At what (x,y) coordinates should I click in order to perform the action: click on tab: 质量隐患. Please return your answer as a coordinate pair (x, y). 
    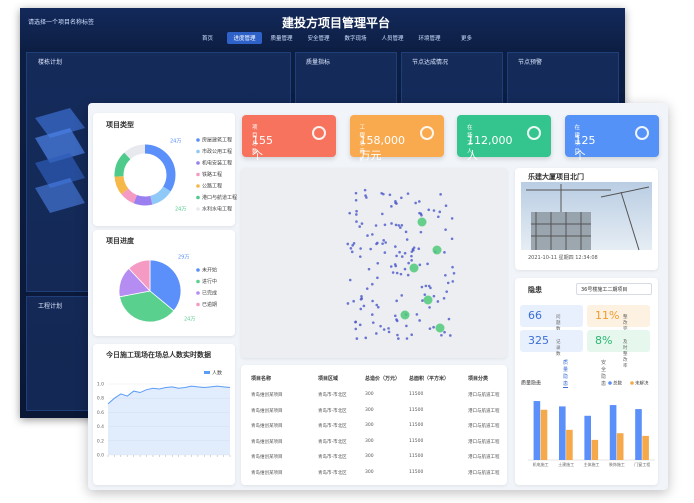
    Looking at the image, I should click on (566, 374).